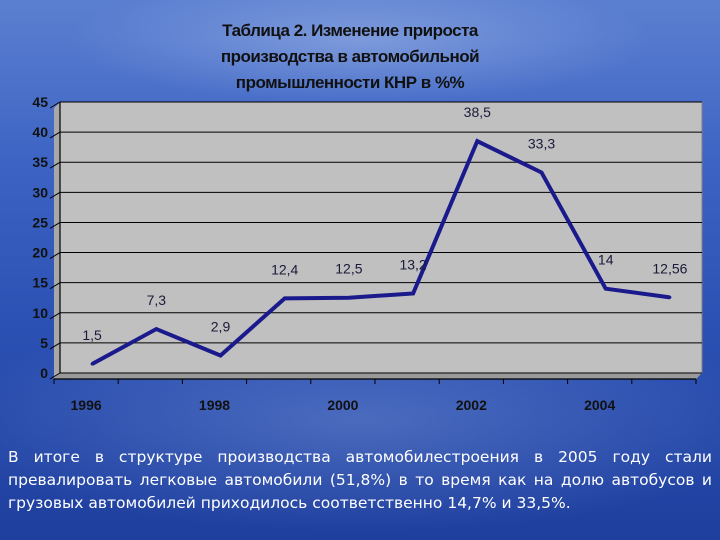  I want to click on chart-title-line-2: производства в автомобильной, so click(350, 56).